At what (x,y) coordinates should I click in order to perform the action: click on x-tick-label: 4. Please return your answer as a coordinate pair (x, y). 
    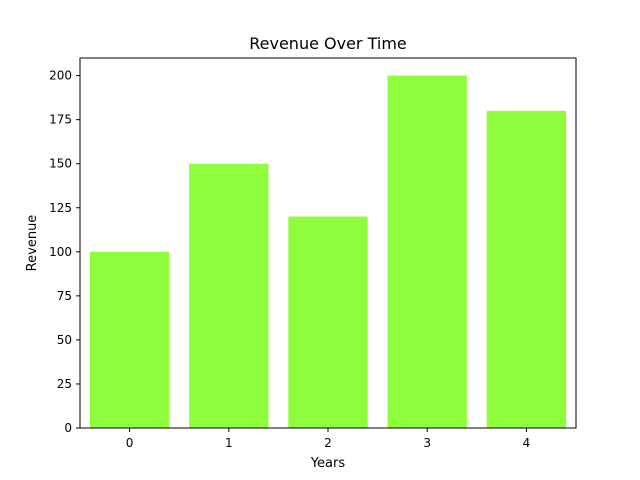
    Looking at the image, I should click on (527, 443).